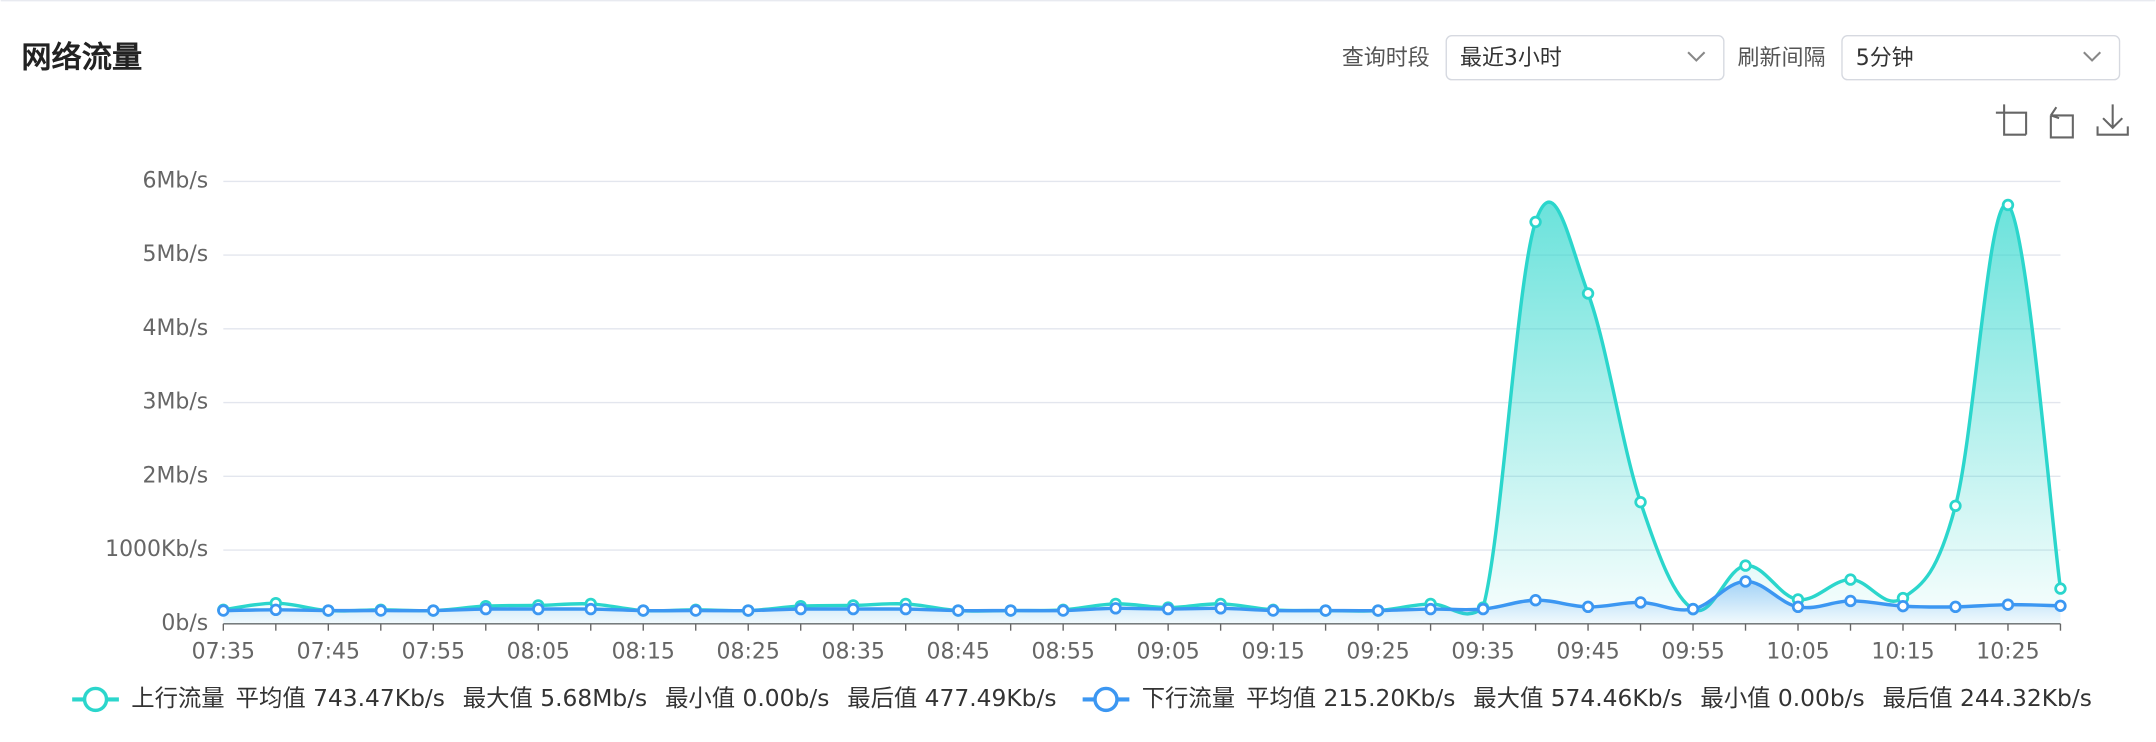  Describe the element at coordinates (2112, 120) in the screenshot. I see `download-icon` at that location.